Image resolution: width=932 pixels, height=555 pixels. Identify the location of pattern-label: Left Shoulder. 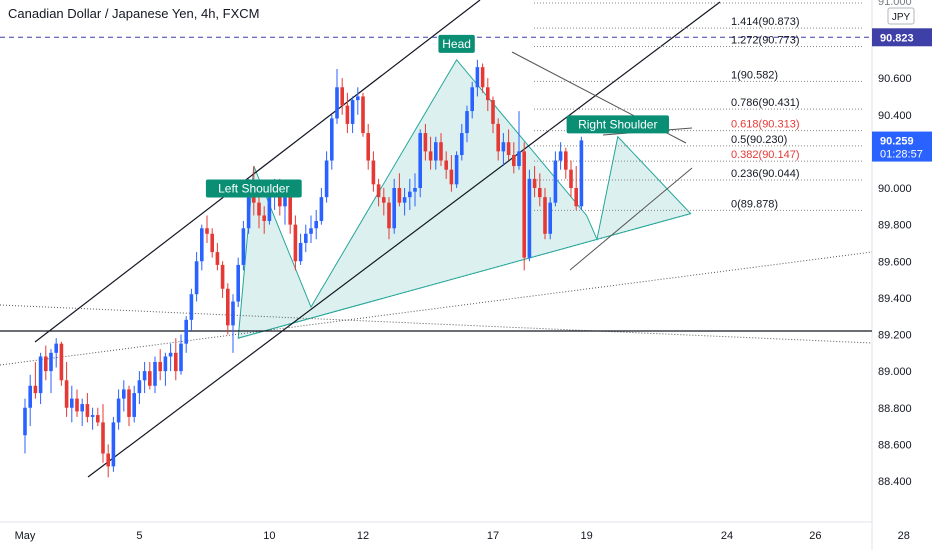
(253, 188).